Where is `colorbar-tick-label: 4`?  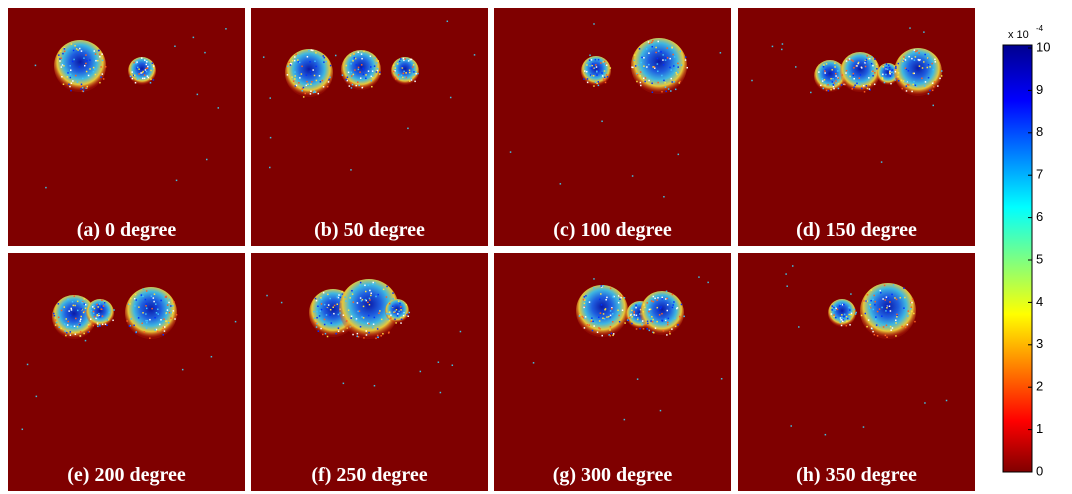
colorbar-tick-label: 4 is located at coordinates (1039, 301).